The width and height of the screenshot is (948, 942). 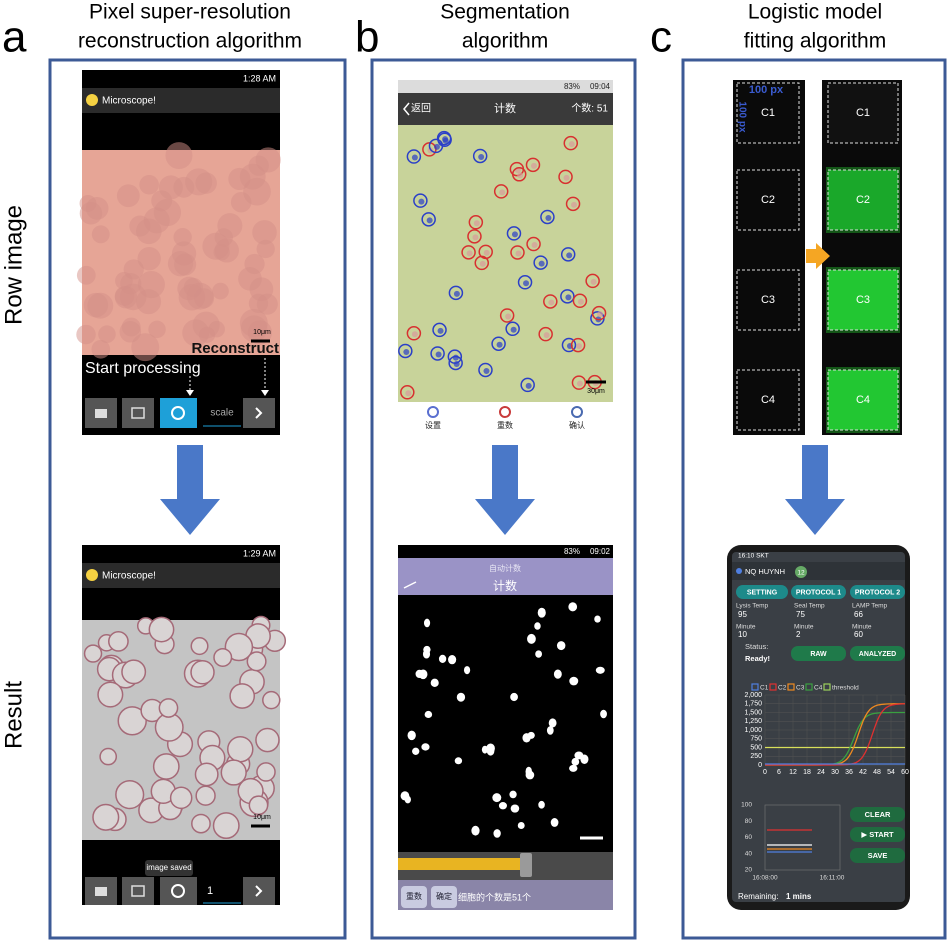 What do you see at coordinates (661, 37) in the screenshot?
I see `panel-letter: c` at bounding box center [661, 37].